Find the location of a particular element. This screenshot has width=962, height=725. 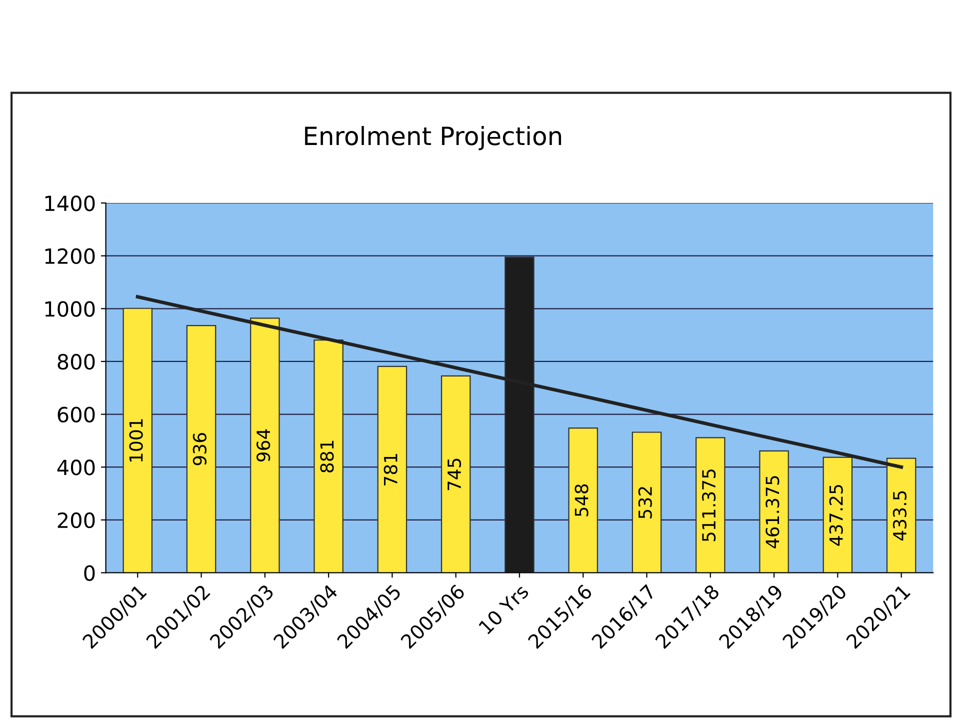

data-label: 532 is located at coordinates (645, 502).